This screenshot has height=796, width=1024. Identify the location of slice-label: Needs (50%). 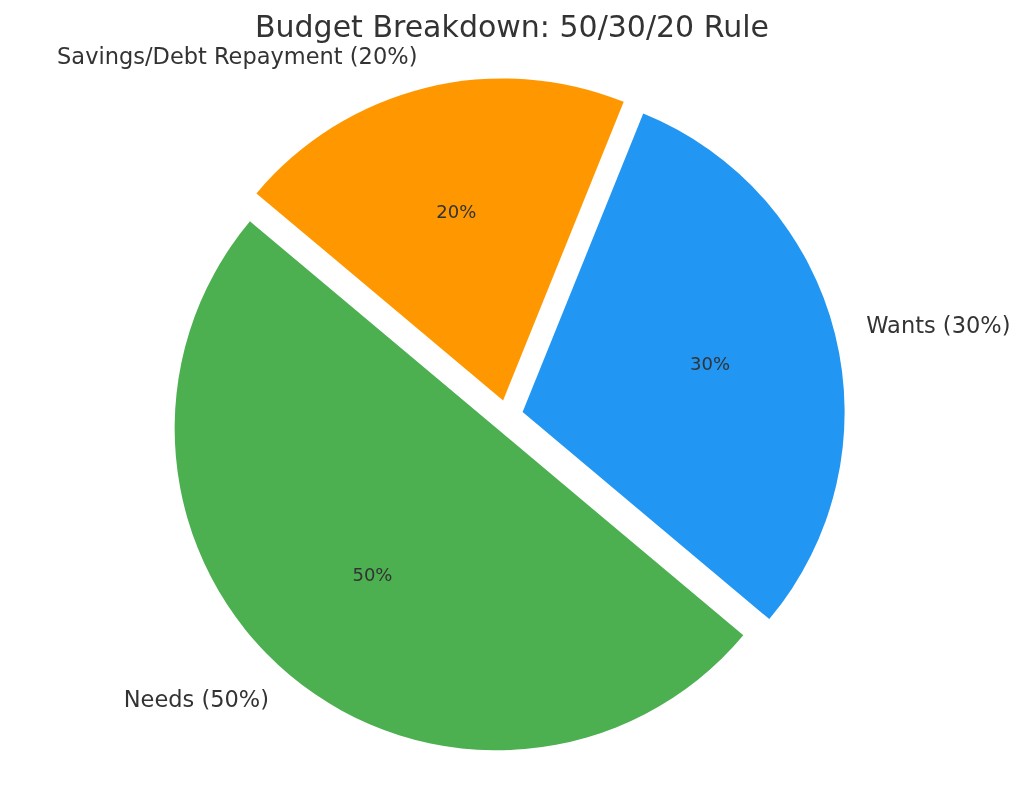
(196, 698).